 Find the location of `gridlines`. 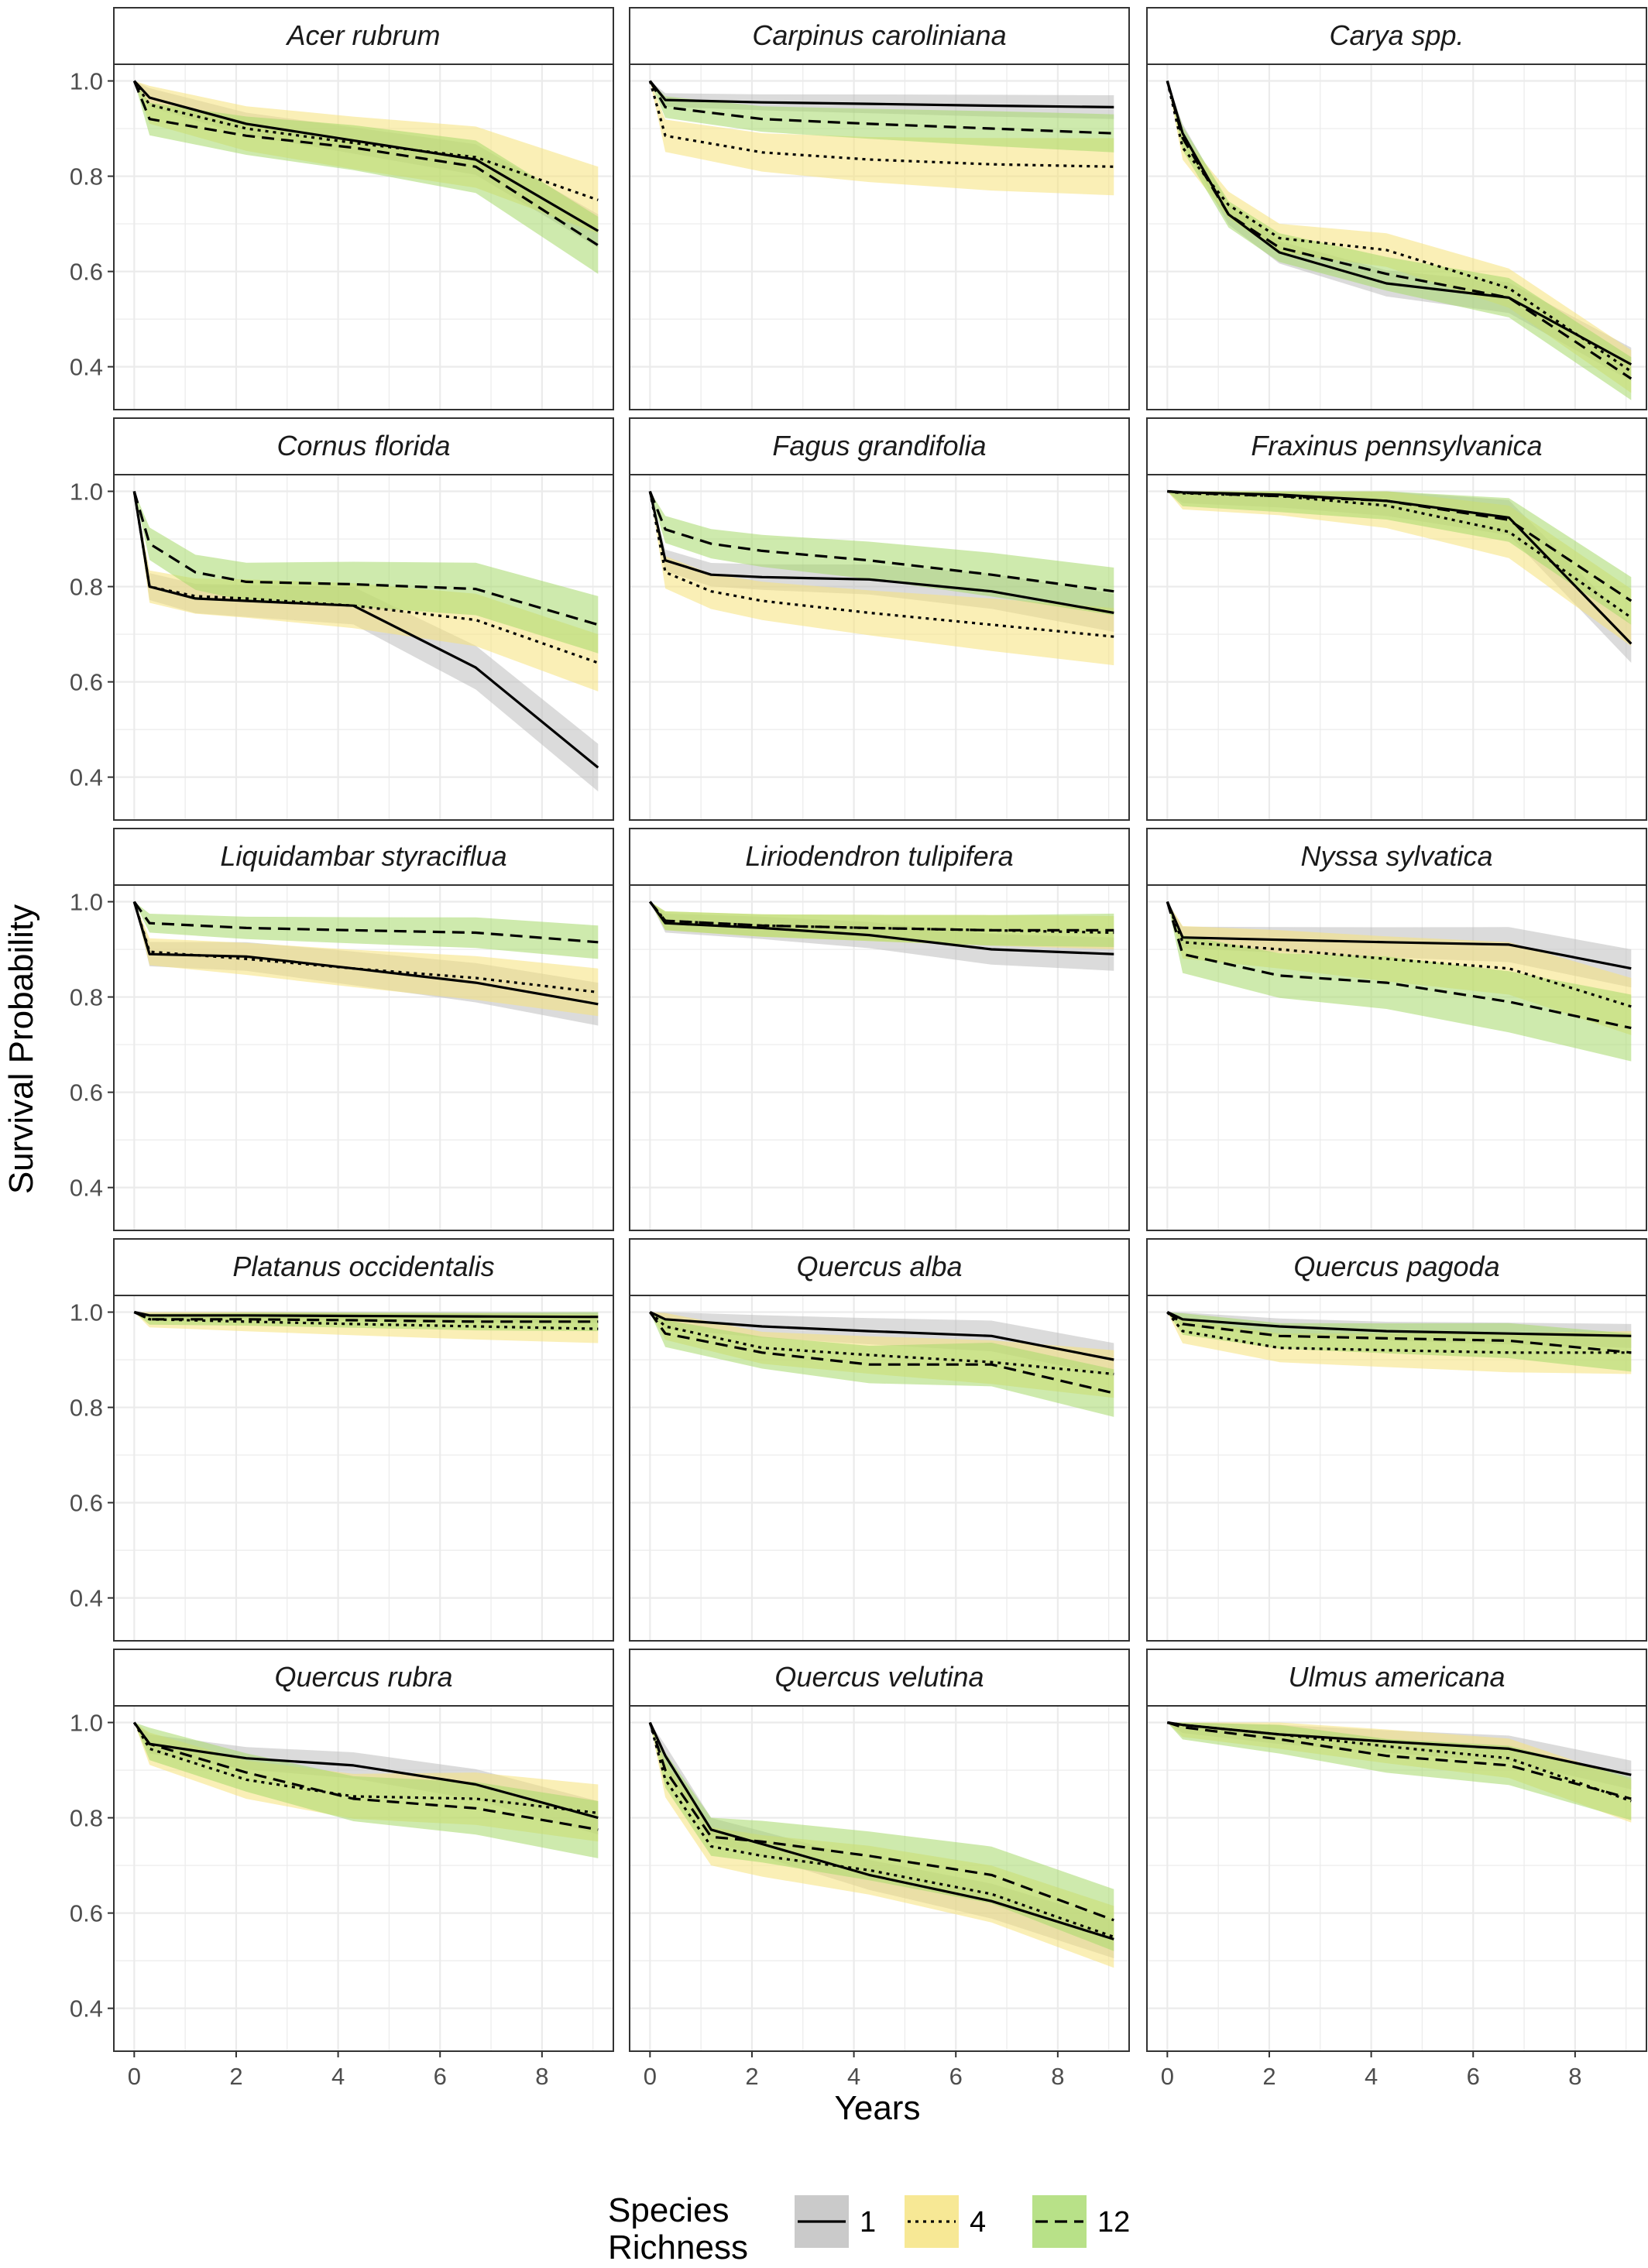

gridlines is located at coordinates (880, 648).